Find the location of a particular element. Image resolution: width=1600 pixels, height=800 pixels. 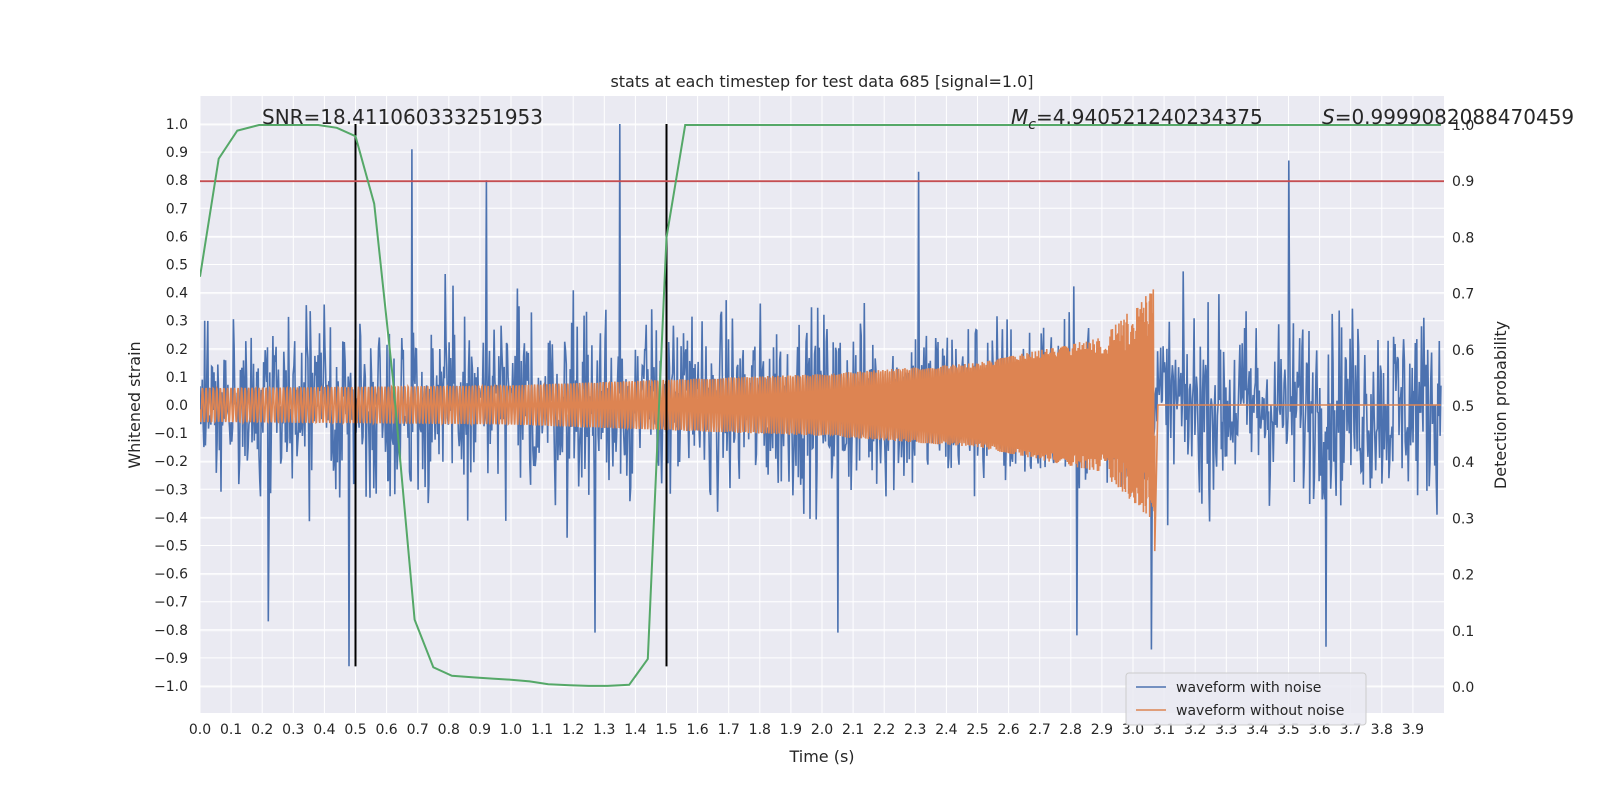

y-tick-label: 0.4 is located at coordinates (177, 294).